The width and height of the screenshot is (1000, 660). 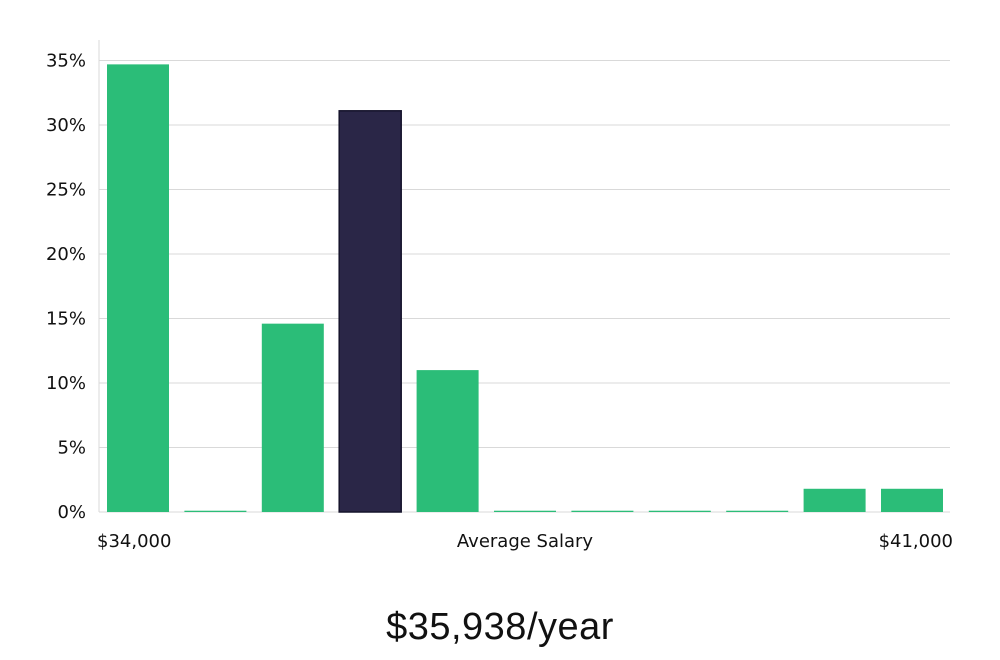 What do you see at coordinates (66, 319) in the screenshot?
I see `y-tick-label: 15%` at bounding box center [66, 319].